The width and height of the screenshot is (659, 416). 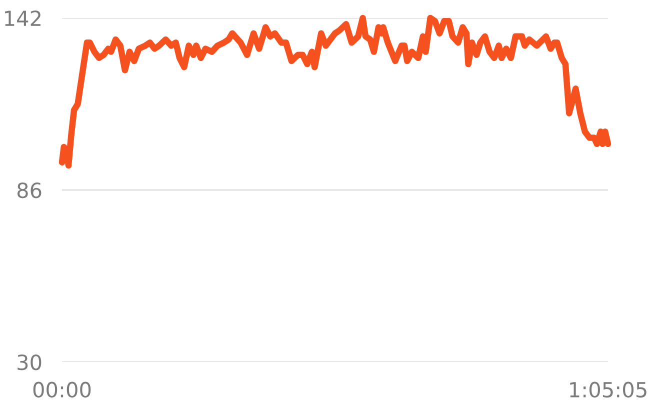 I want to click on x-tick-label: 00:00, so click(x=62, y=390).